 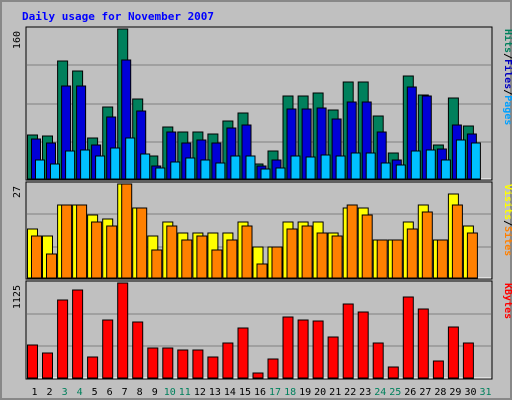 I want to click on volume-ytick-label: 1125, so click(x=17, y=297).